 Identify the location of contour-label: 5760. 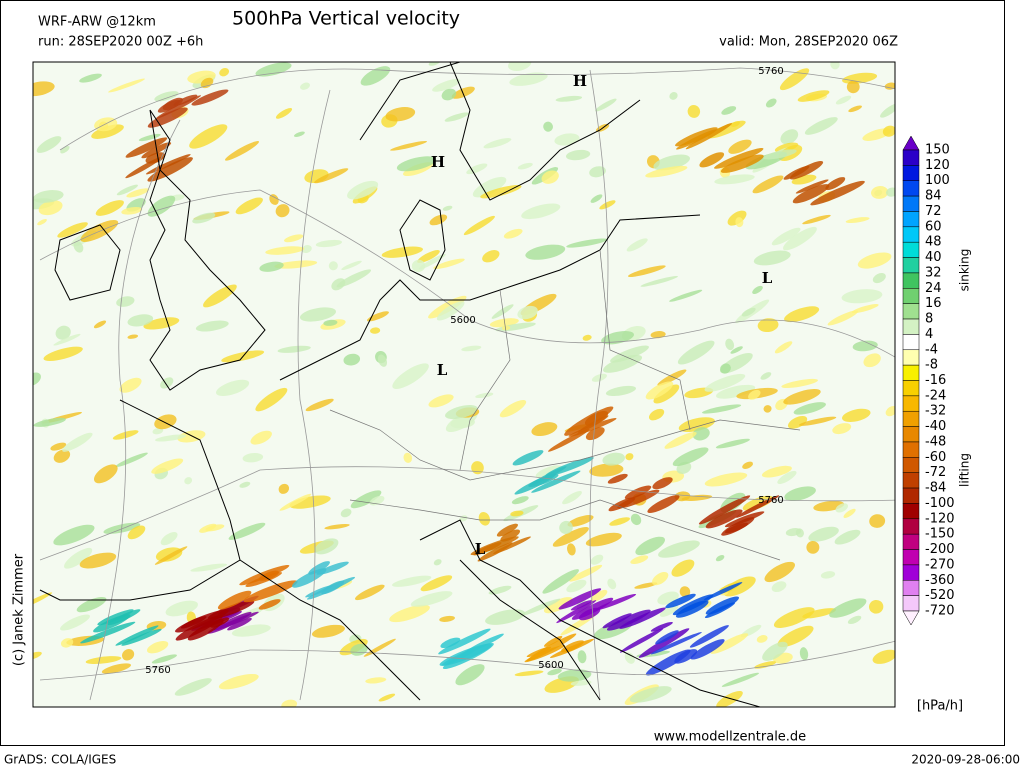
(770, 500).